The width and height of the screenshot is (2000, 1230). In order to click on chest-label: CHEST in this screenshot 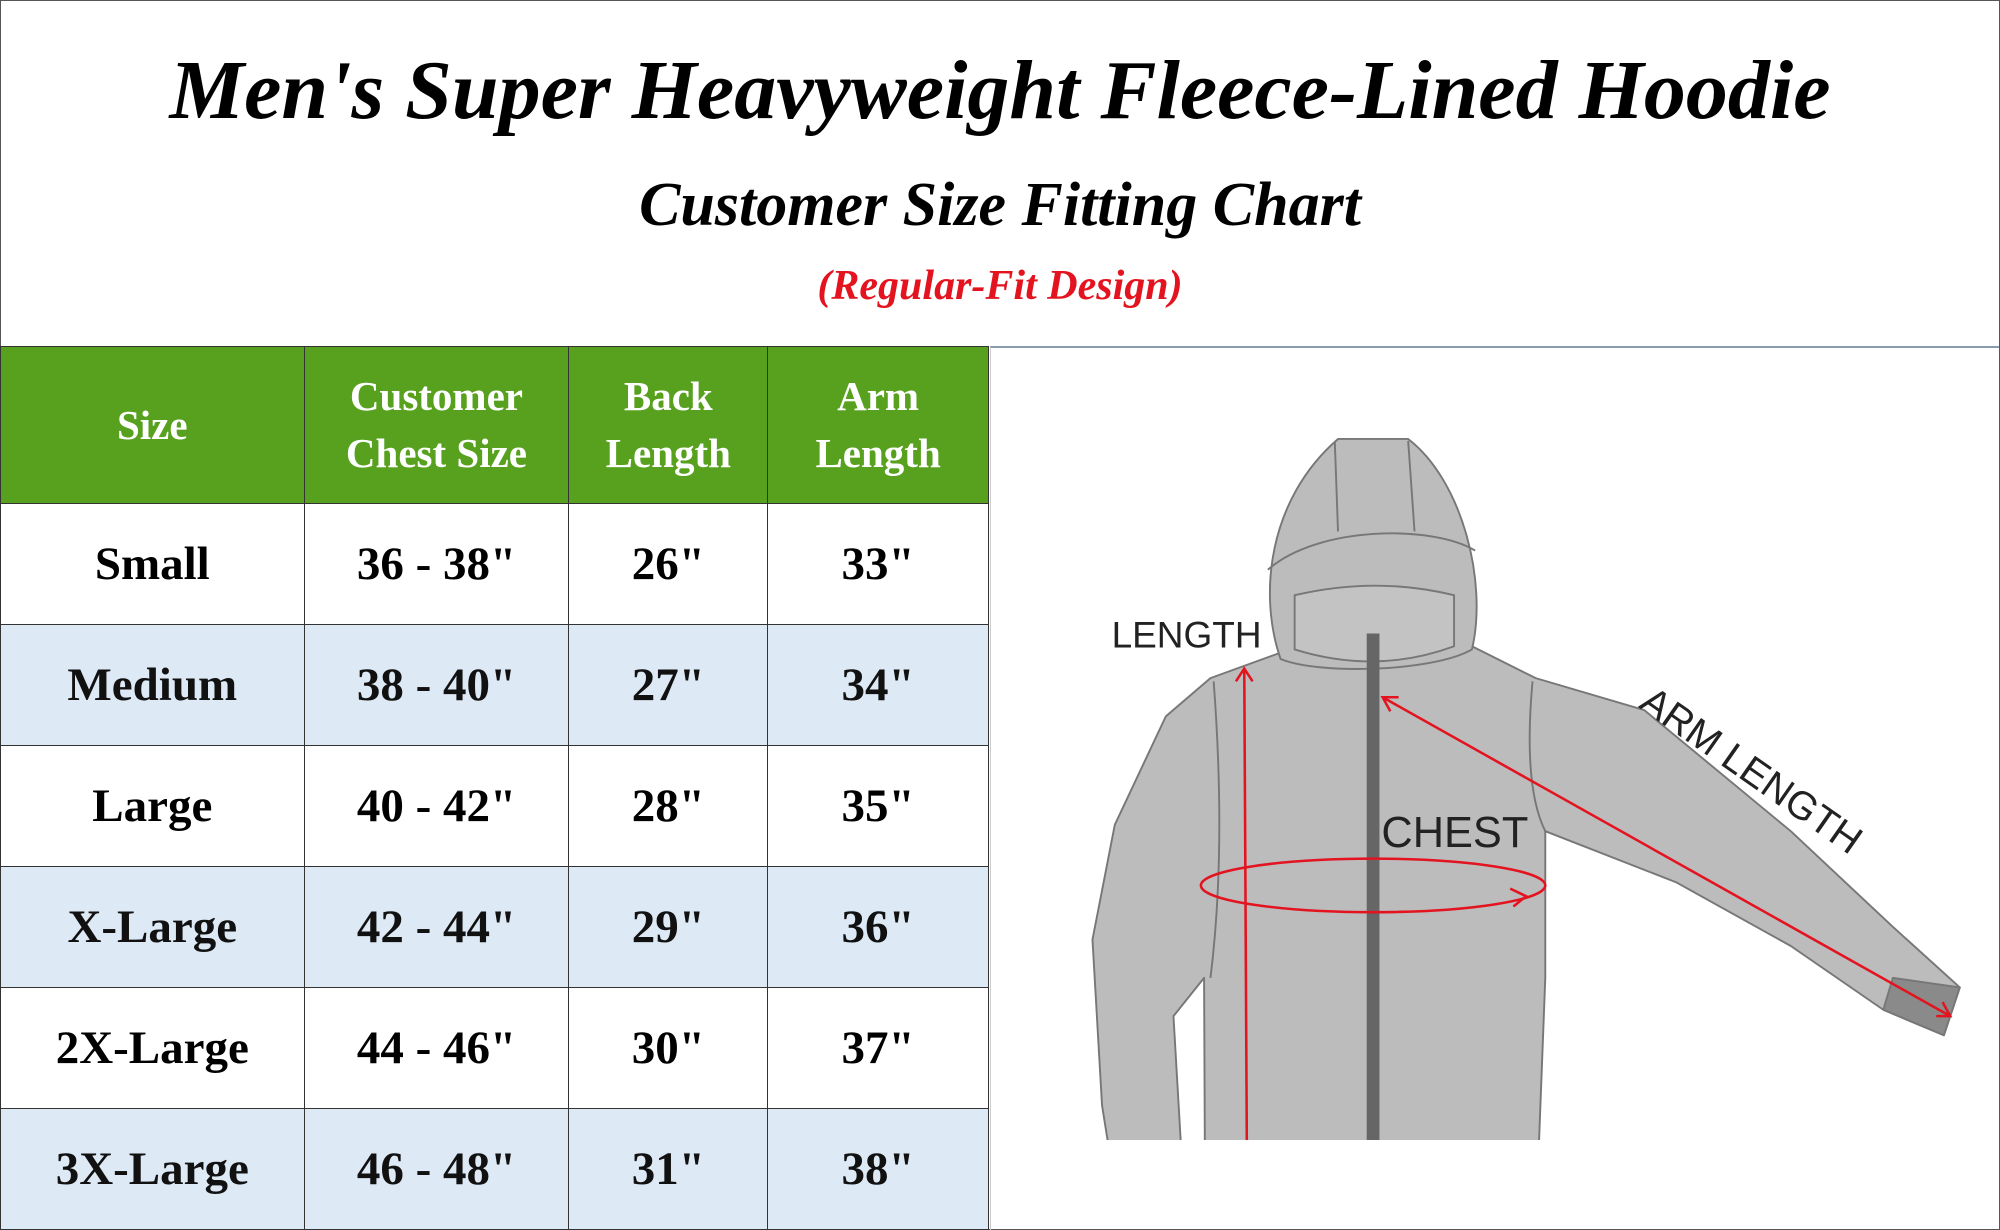, I will do `click(1454, 833)`.